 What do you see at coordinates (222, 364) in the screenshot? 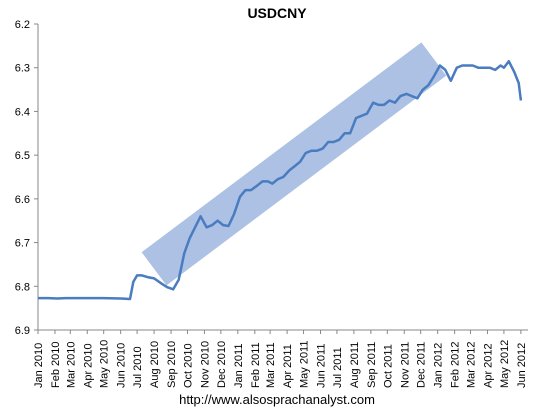
I see `x-tick-label: Dec 2010` at bounding box center [222, 364].